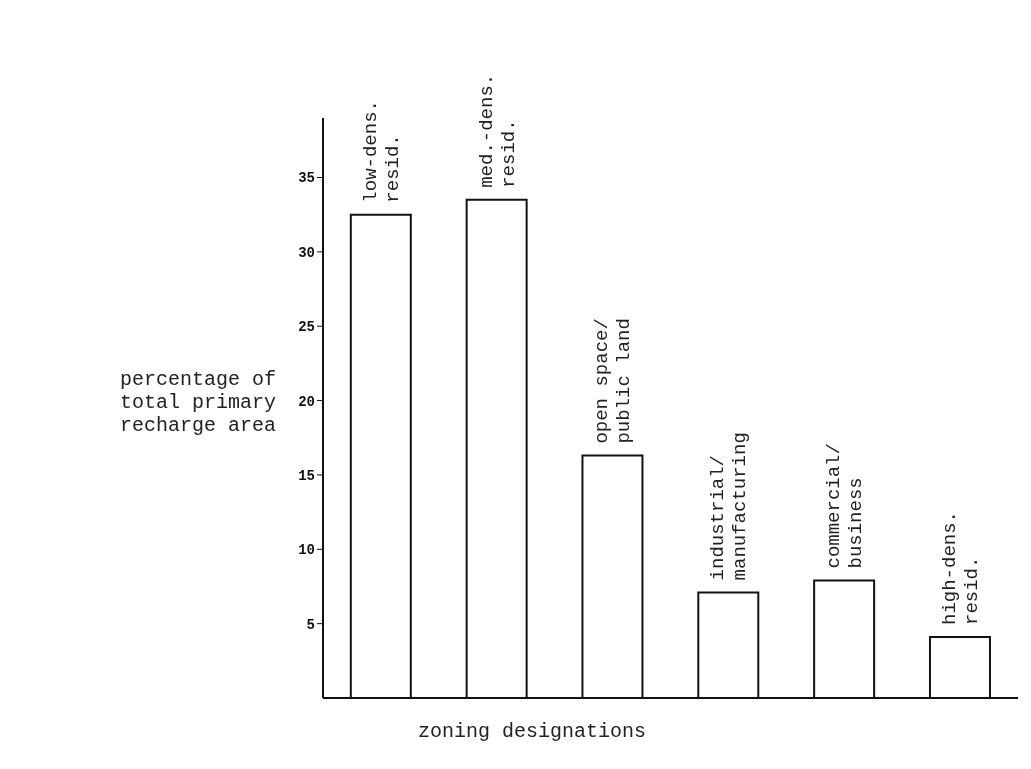 This screenshot has height=769, width=1031. What do you see at coordinates (729, 506) in the screenshot?
I see `x-tick-label: industrial/ manufacturing` at bounding box center [729, 506].